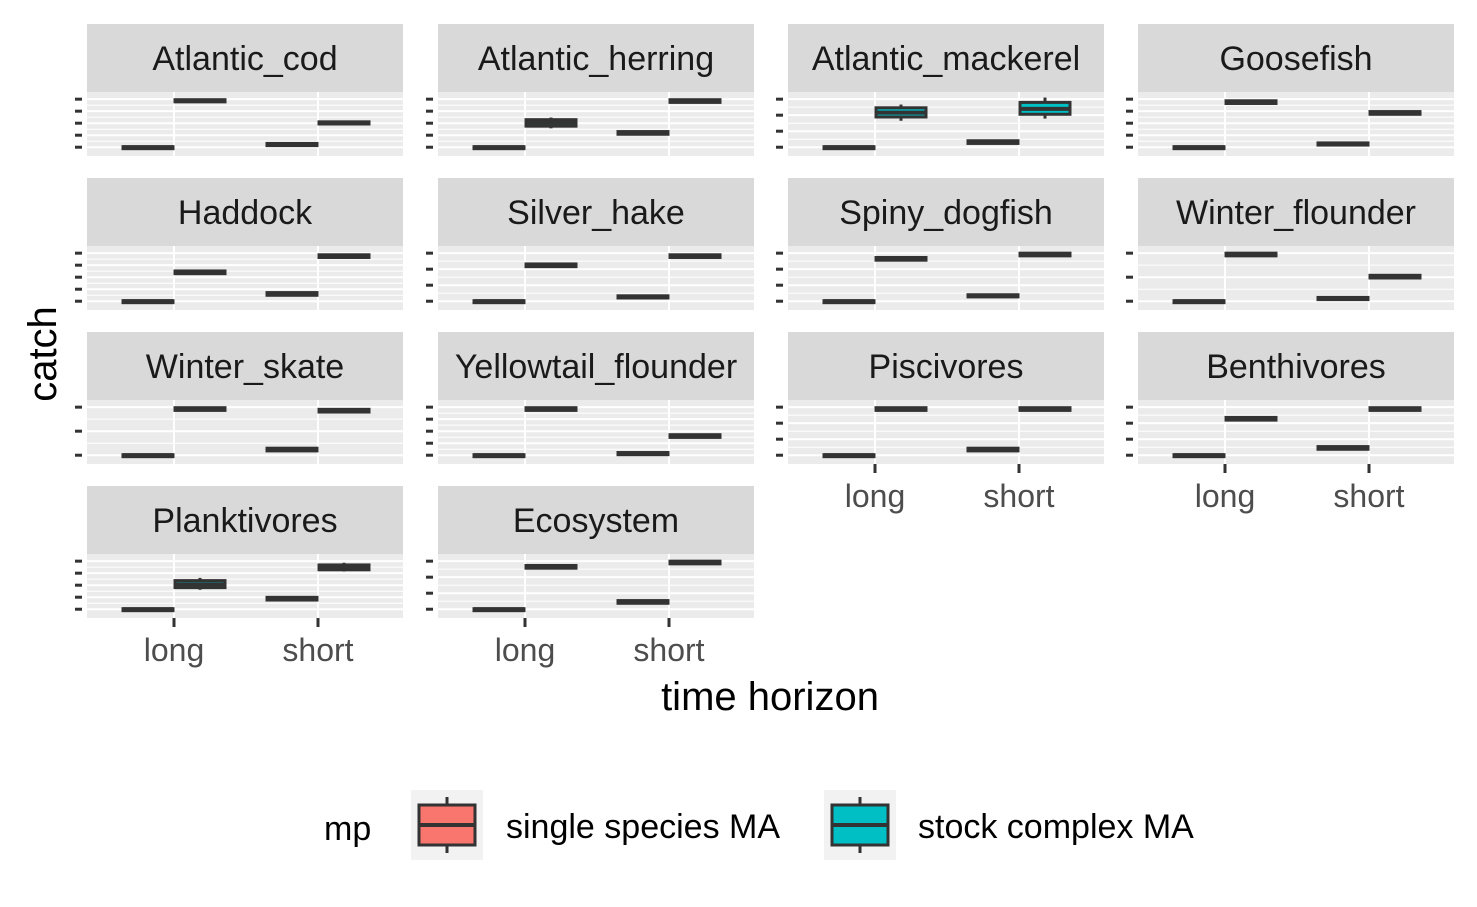 The image size is (1477, 907). I want to click on facet-strip-label: Atlantic_mackerel, so click(946, 59).